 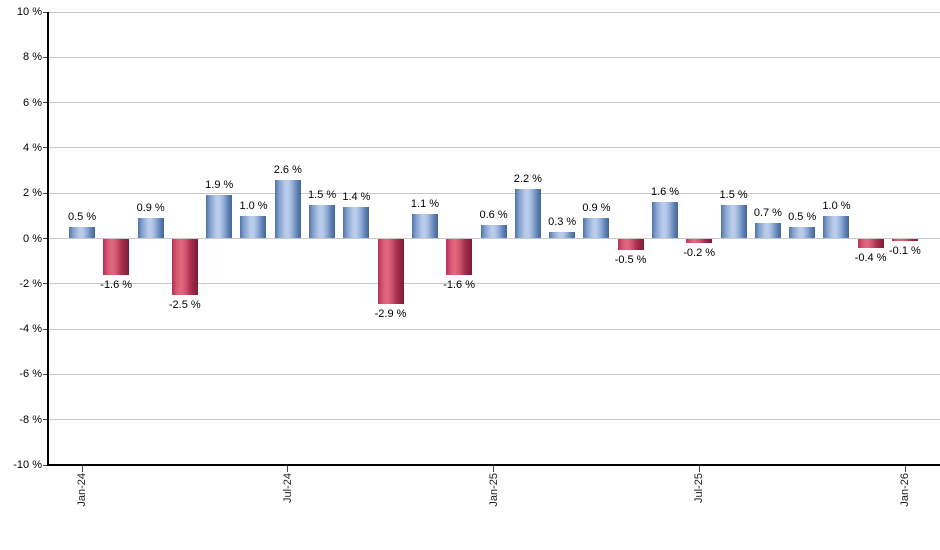 I want to click on bar-value-label-nov-24: 1.1 %, so click(x=425, y=203).